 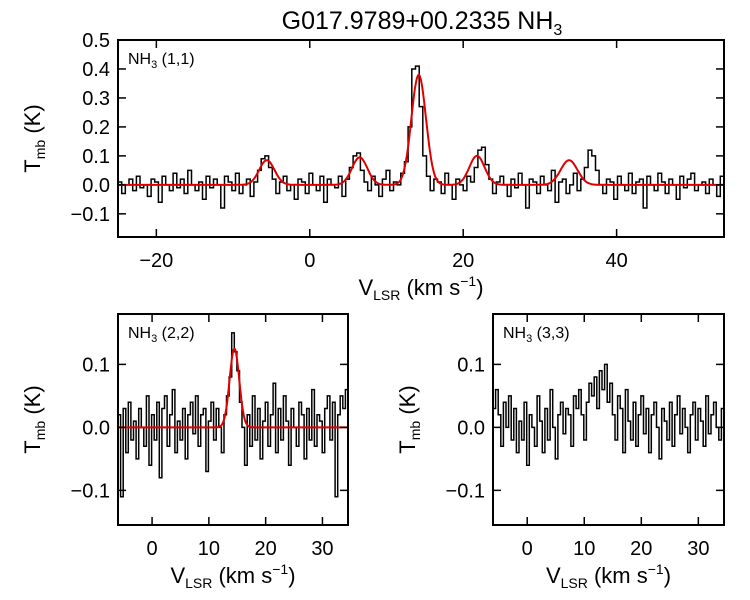 What do you see at coordinates (156, 261) in the screenshot?
I see `x-tick-label: −20` at bounding box center [156, 261].